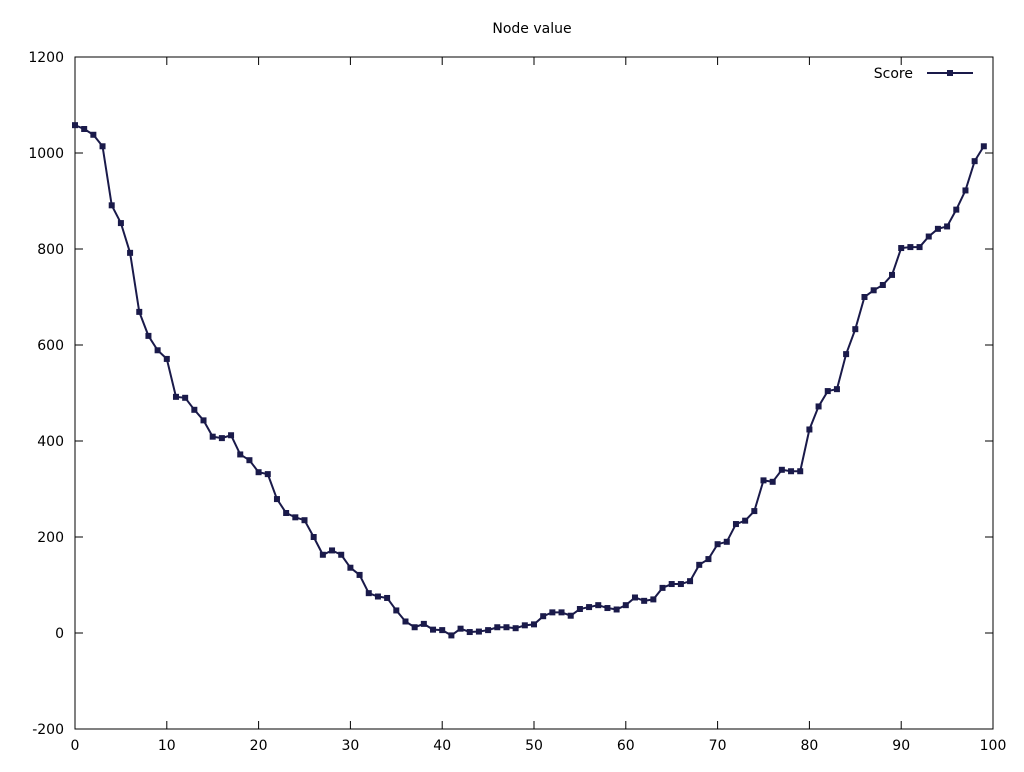  I want to click on y-tick-label: 1200, so click(46, 58).